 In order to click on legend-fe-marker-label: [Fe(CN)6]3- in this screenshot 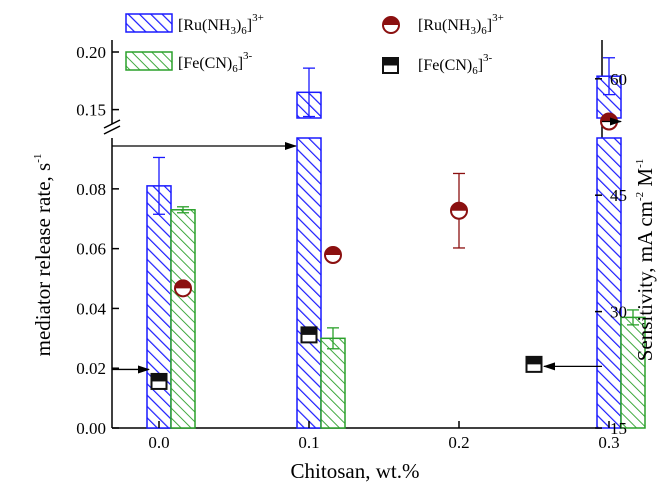, I will do `click(455, 64)`.